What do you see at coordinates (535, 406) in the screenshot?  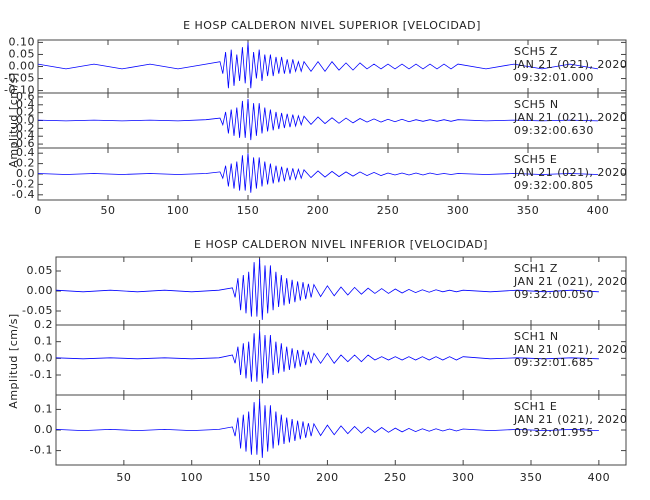 I see `station-label: SCH1 E` at bounding box center [535, 406].